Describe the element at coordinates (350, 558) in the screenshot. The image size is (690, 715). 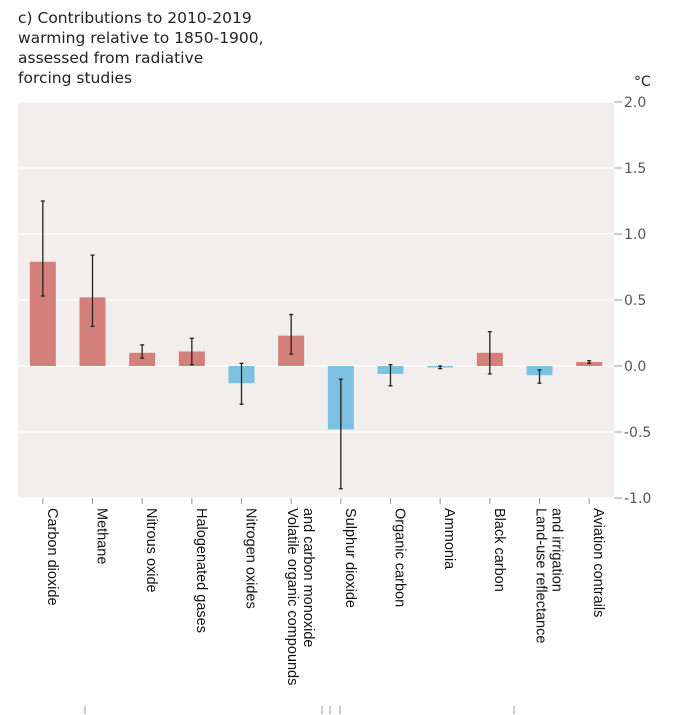
I see `x-category-label: Sulphur dioxide` at that location.